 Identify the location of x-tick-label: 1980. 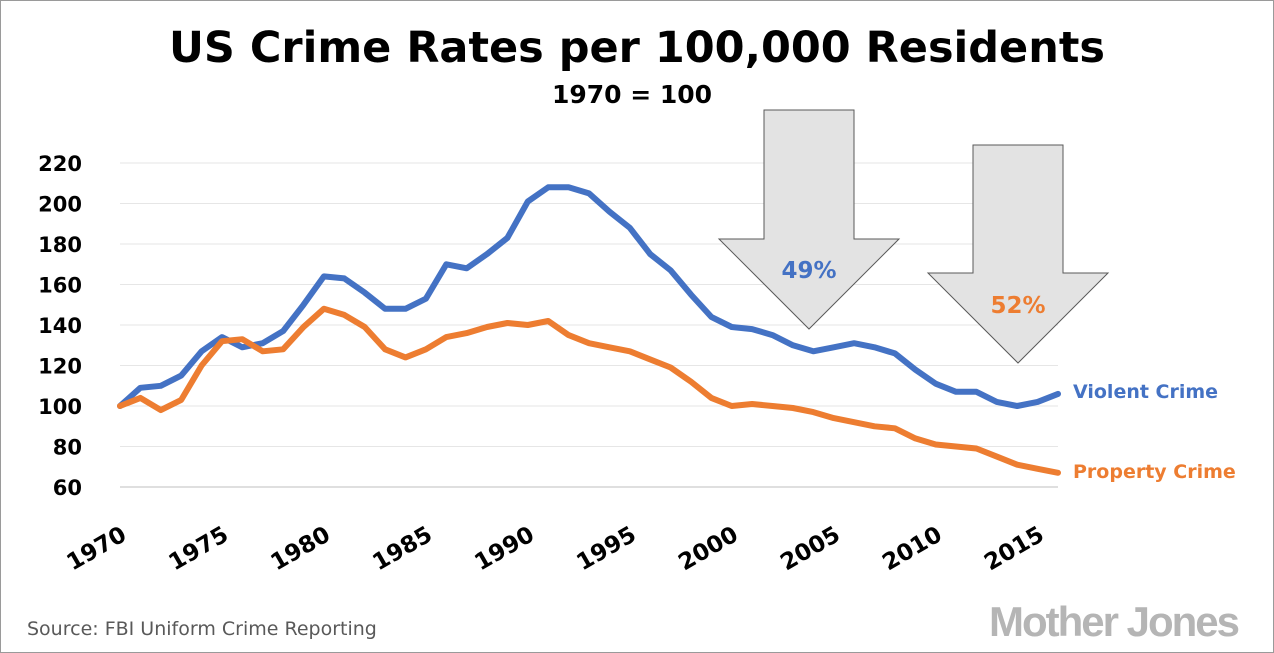
(300, 549).